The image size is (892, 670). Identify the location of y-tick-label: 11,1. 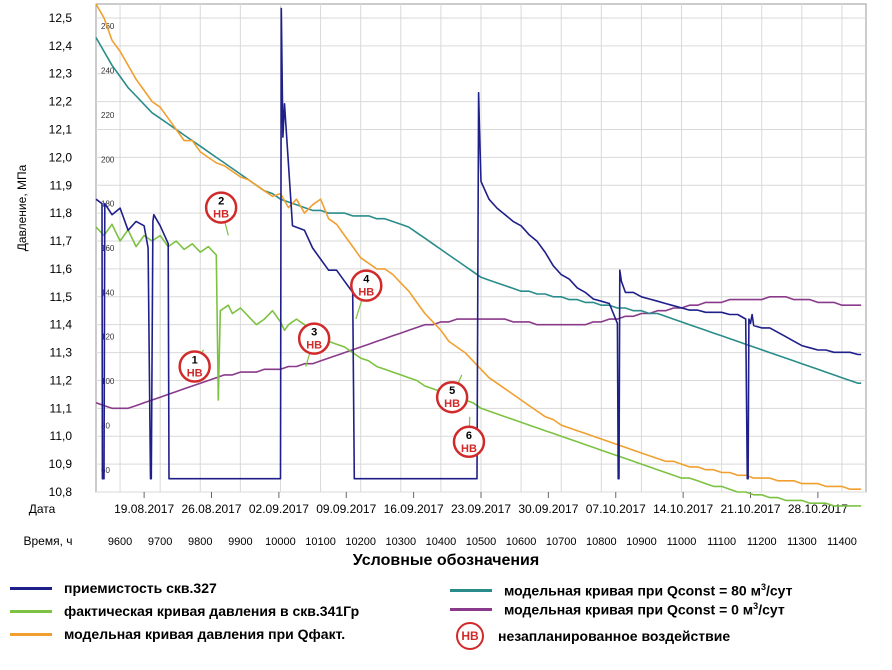
(61, 408).